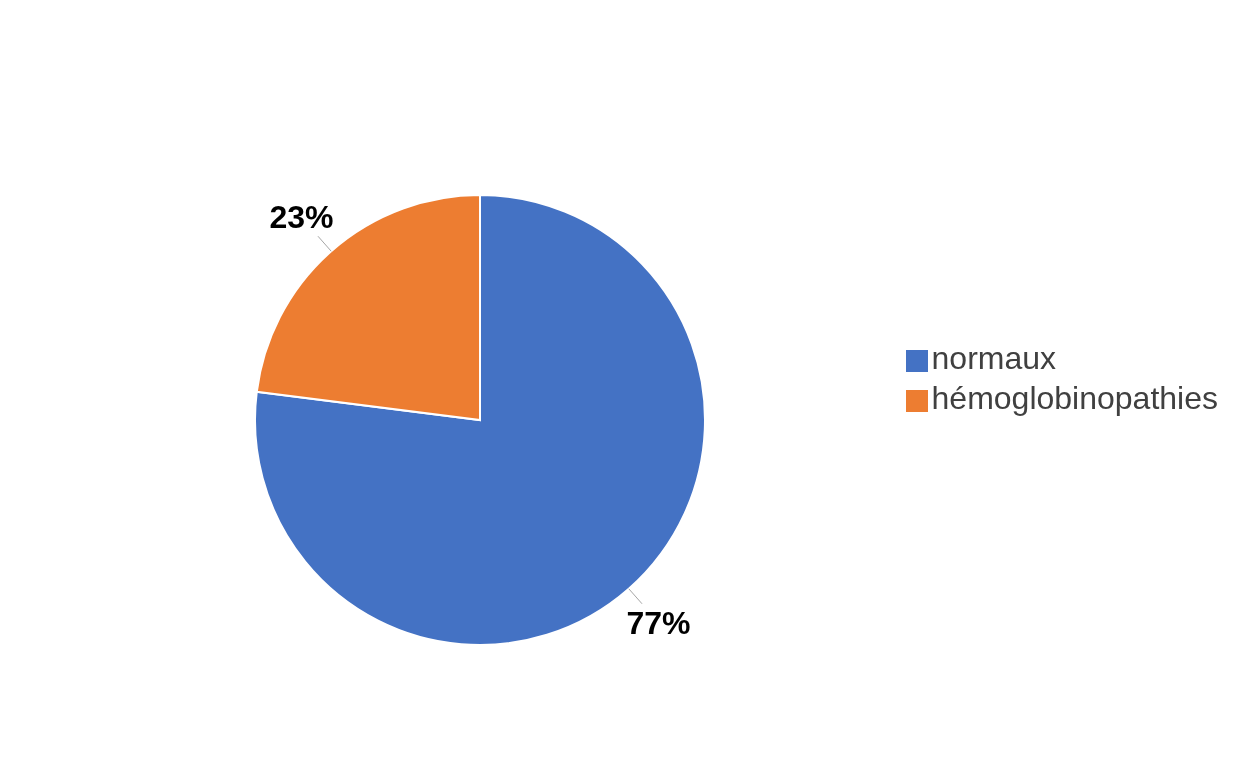 The width and height of the screenshot is (1252, 759). Describe the element at coordinates (301, 217) in the screenshot. I see `data-label: 23%` at that location.